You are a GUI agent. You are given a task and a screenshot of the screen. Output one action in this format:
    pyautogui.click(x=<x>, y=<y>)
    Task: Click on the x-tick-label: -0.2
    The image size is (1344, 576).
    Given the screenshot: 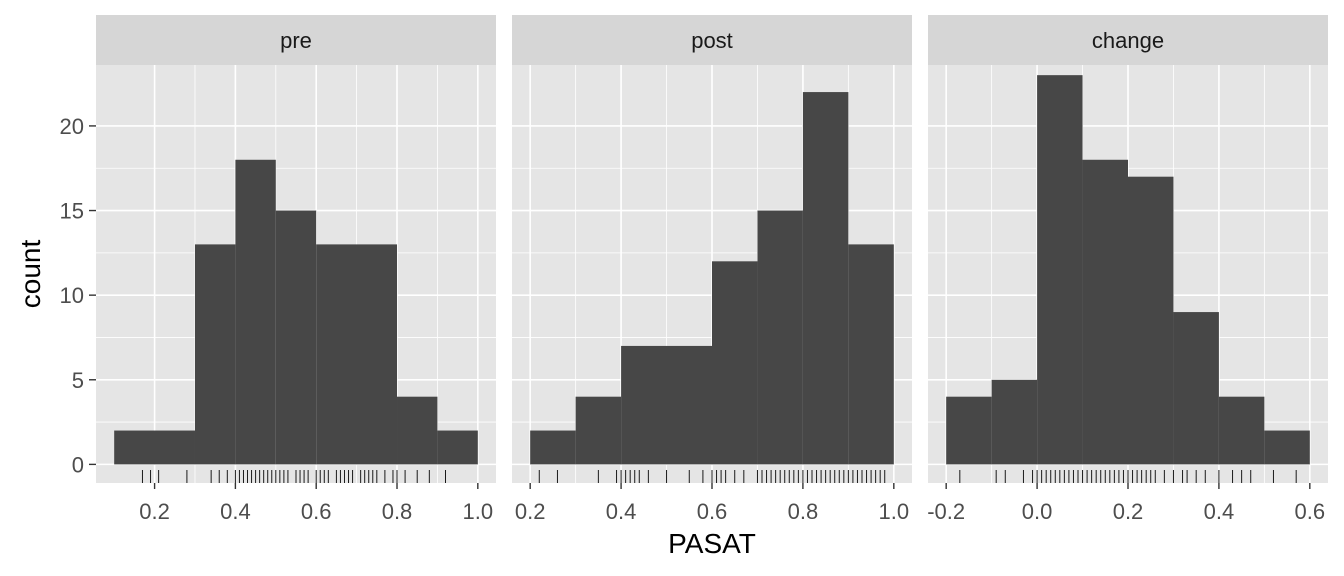 What is the action you would take?
    pyautogui.click(x=946, y=511)
    